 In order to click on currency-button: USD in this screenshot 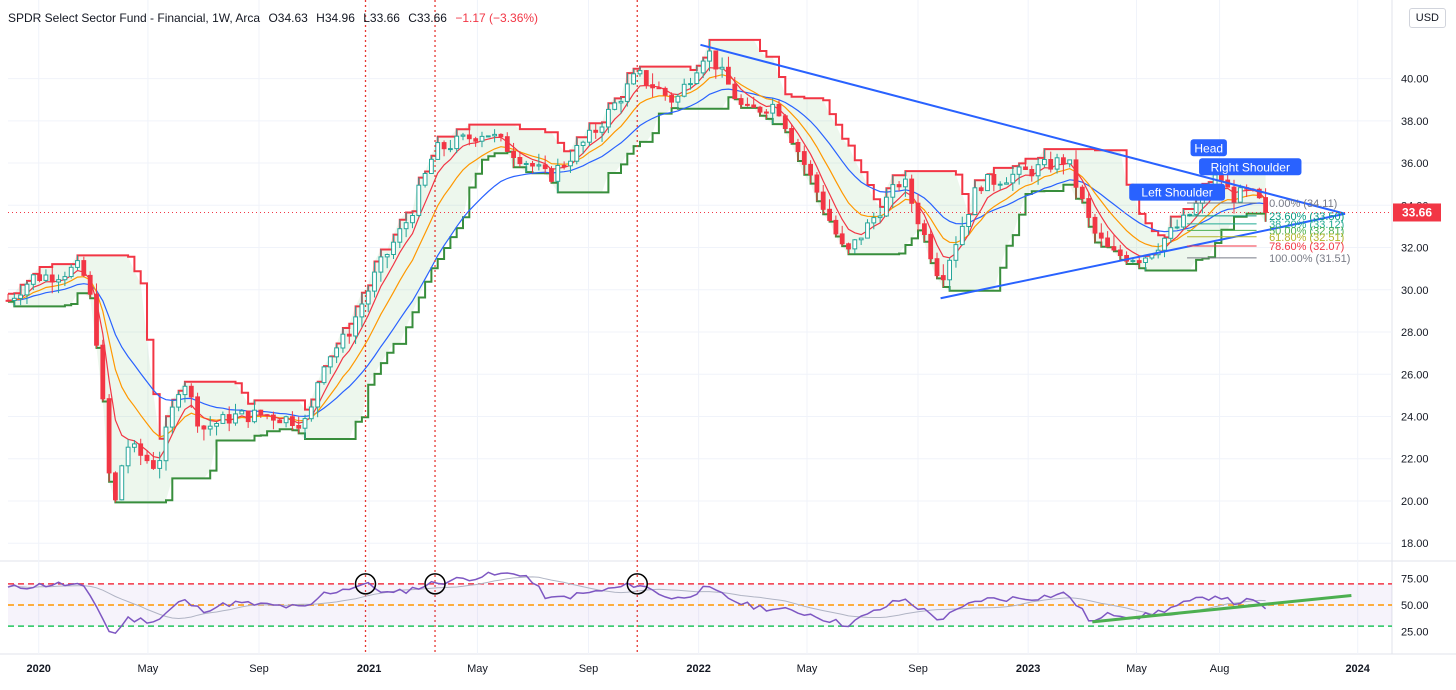, I will do `click(1427, 18)`.